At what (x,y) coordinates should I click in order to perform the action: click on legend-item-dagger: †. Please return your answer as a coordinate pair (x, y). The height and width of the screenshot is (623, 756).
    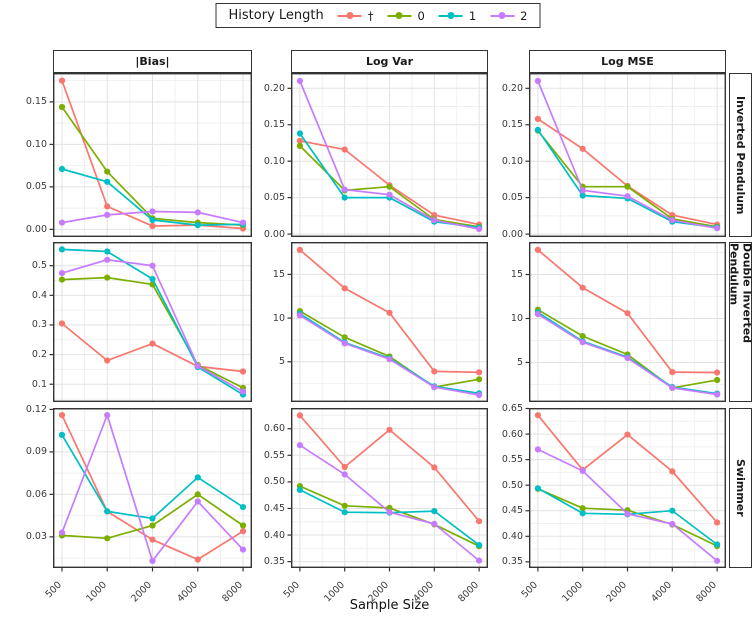
    Looking at the image, I should click on (355, 15).